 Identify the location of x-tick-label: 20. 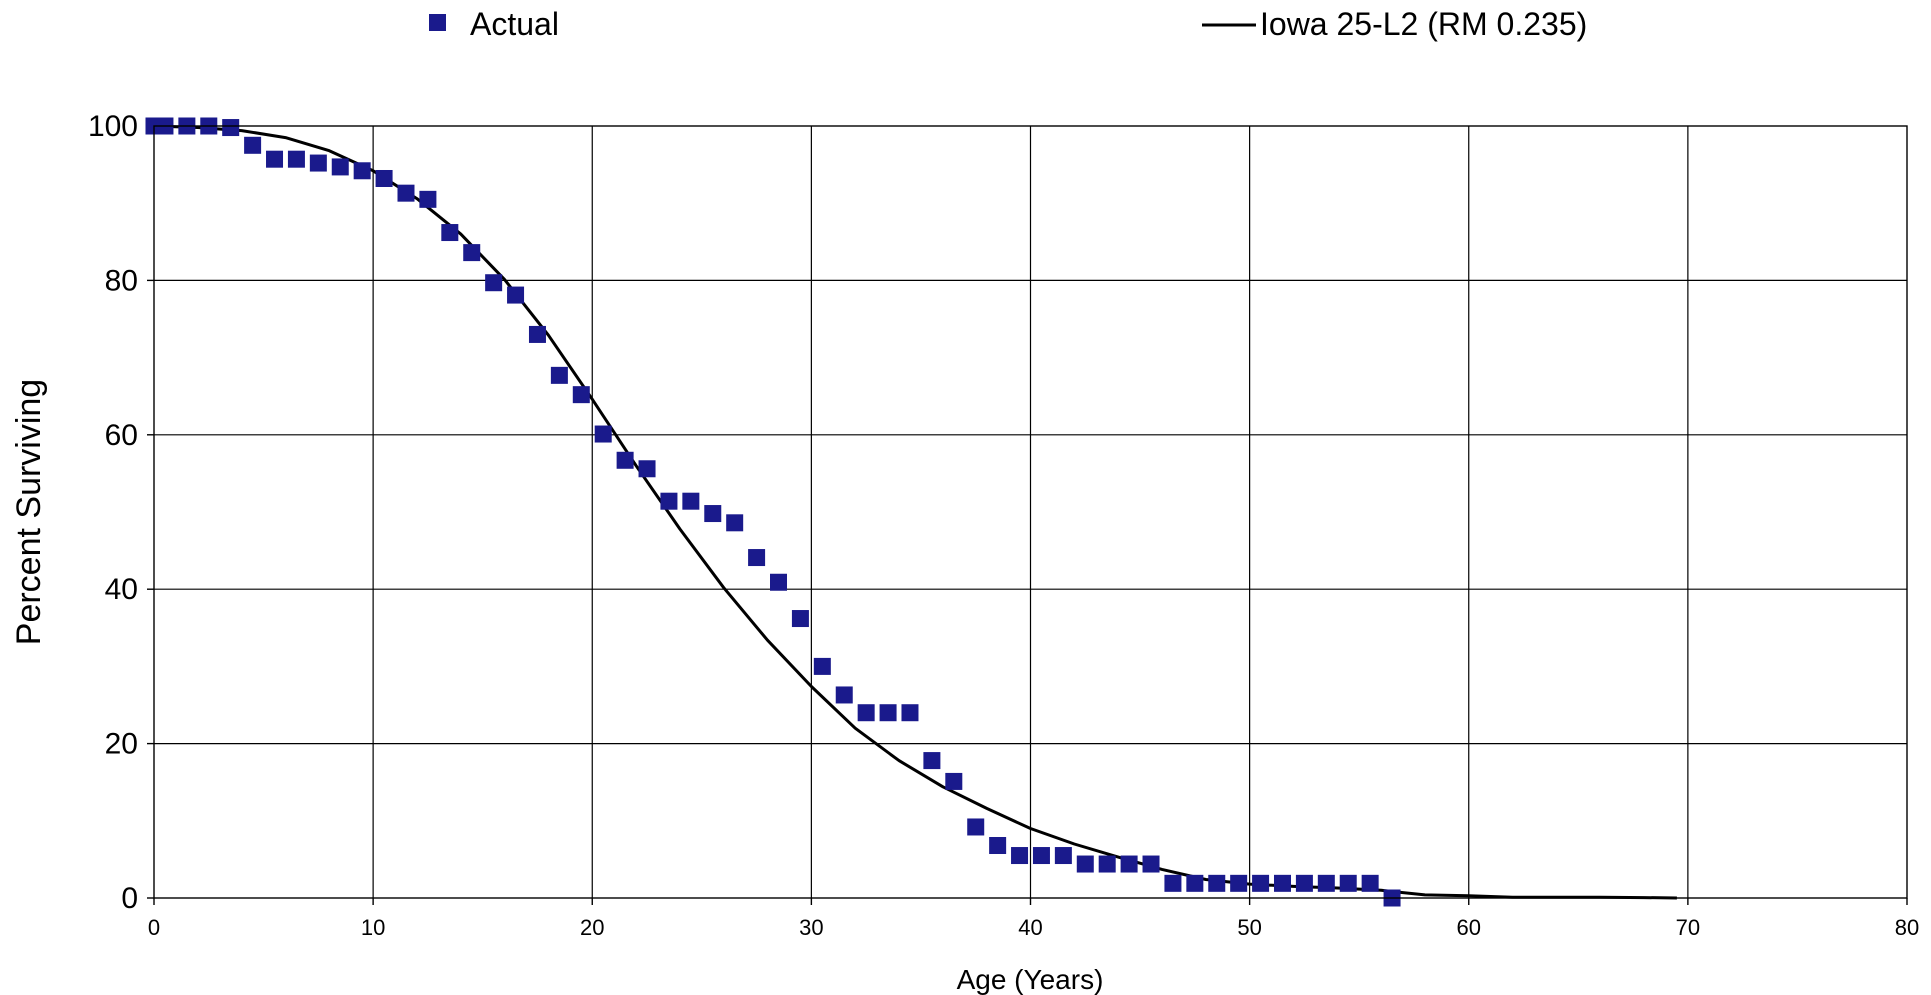
(592, 927).